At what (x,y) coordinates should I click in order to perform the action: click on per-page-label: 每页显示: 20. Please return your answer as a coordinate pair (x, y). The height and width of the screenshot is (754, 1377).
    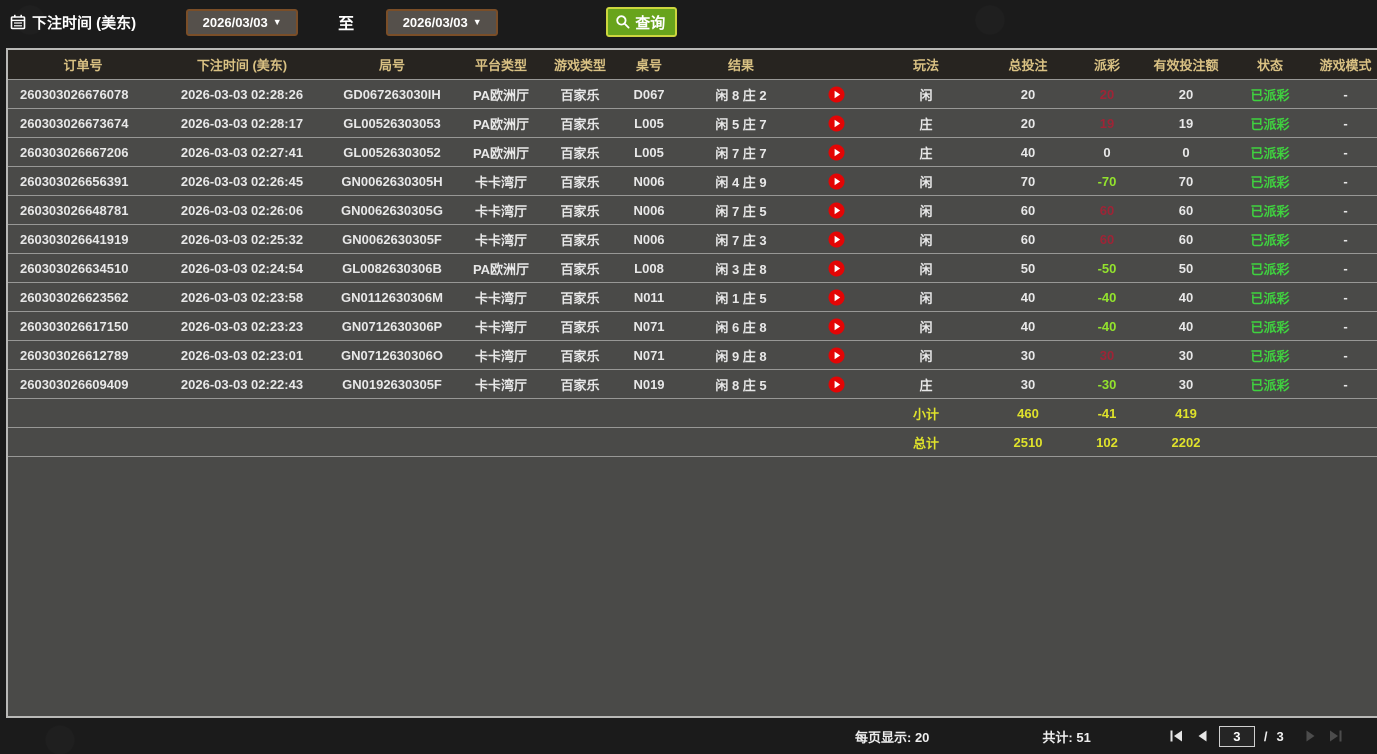
    Looking at the image, I should click on (892, 737).